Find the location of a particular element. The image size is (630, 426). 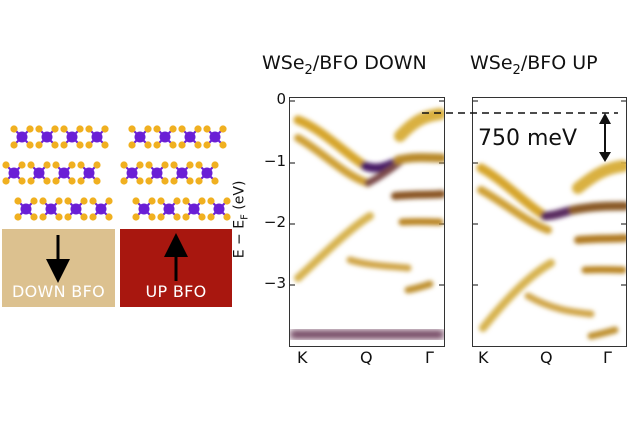

y-tick-1: −1 is located at coordinates (274, 161).